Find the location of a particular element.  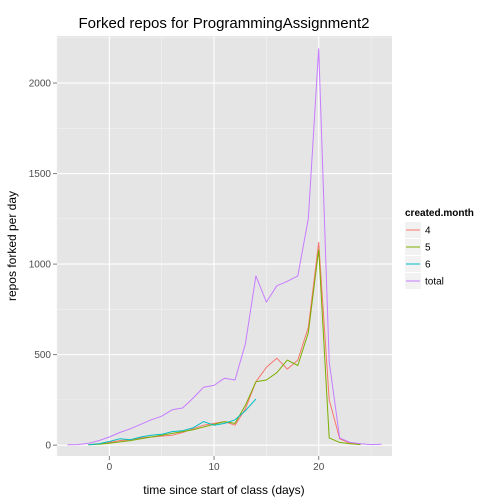

y-tick-label: 500 is located at coordinates (42, 355).